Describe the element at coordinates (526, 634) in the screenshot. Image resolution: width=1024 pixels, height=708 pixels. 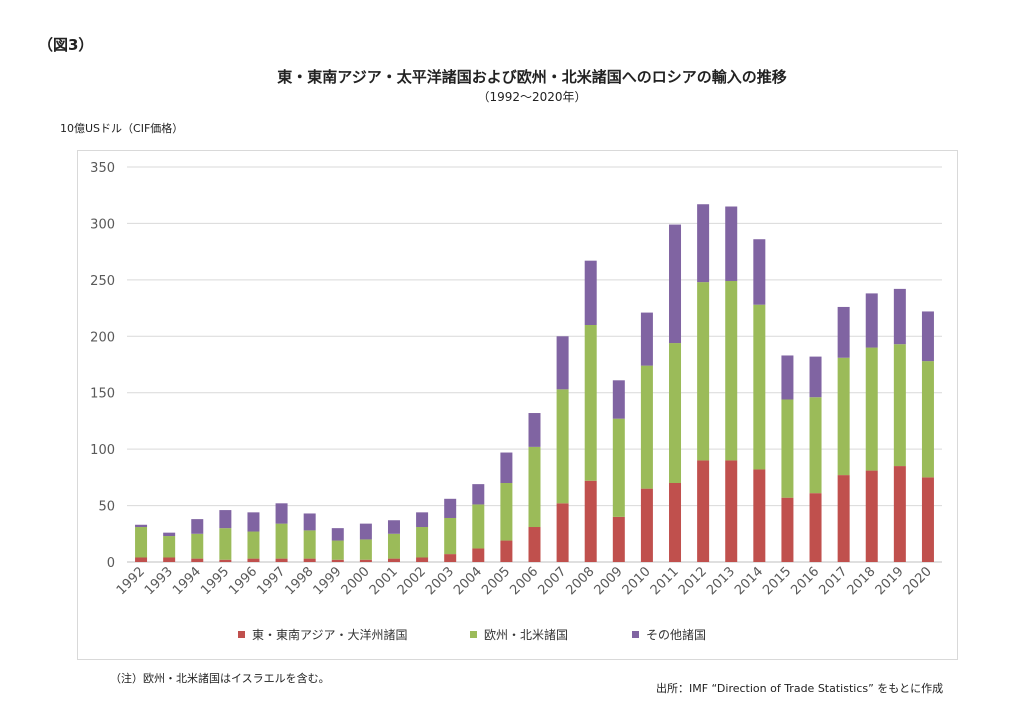
I see `legend-label: 欧州・北米諸国` at that location.